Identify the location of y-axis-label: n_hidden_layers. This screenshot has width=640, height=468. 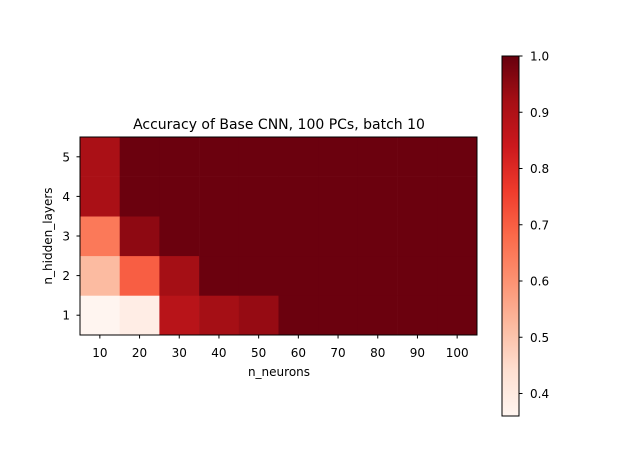
(48, 235).